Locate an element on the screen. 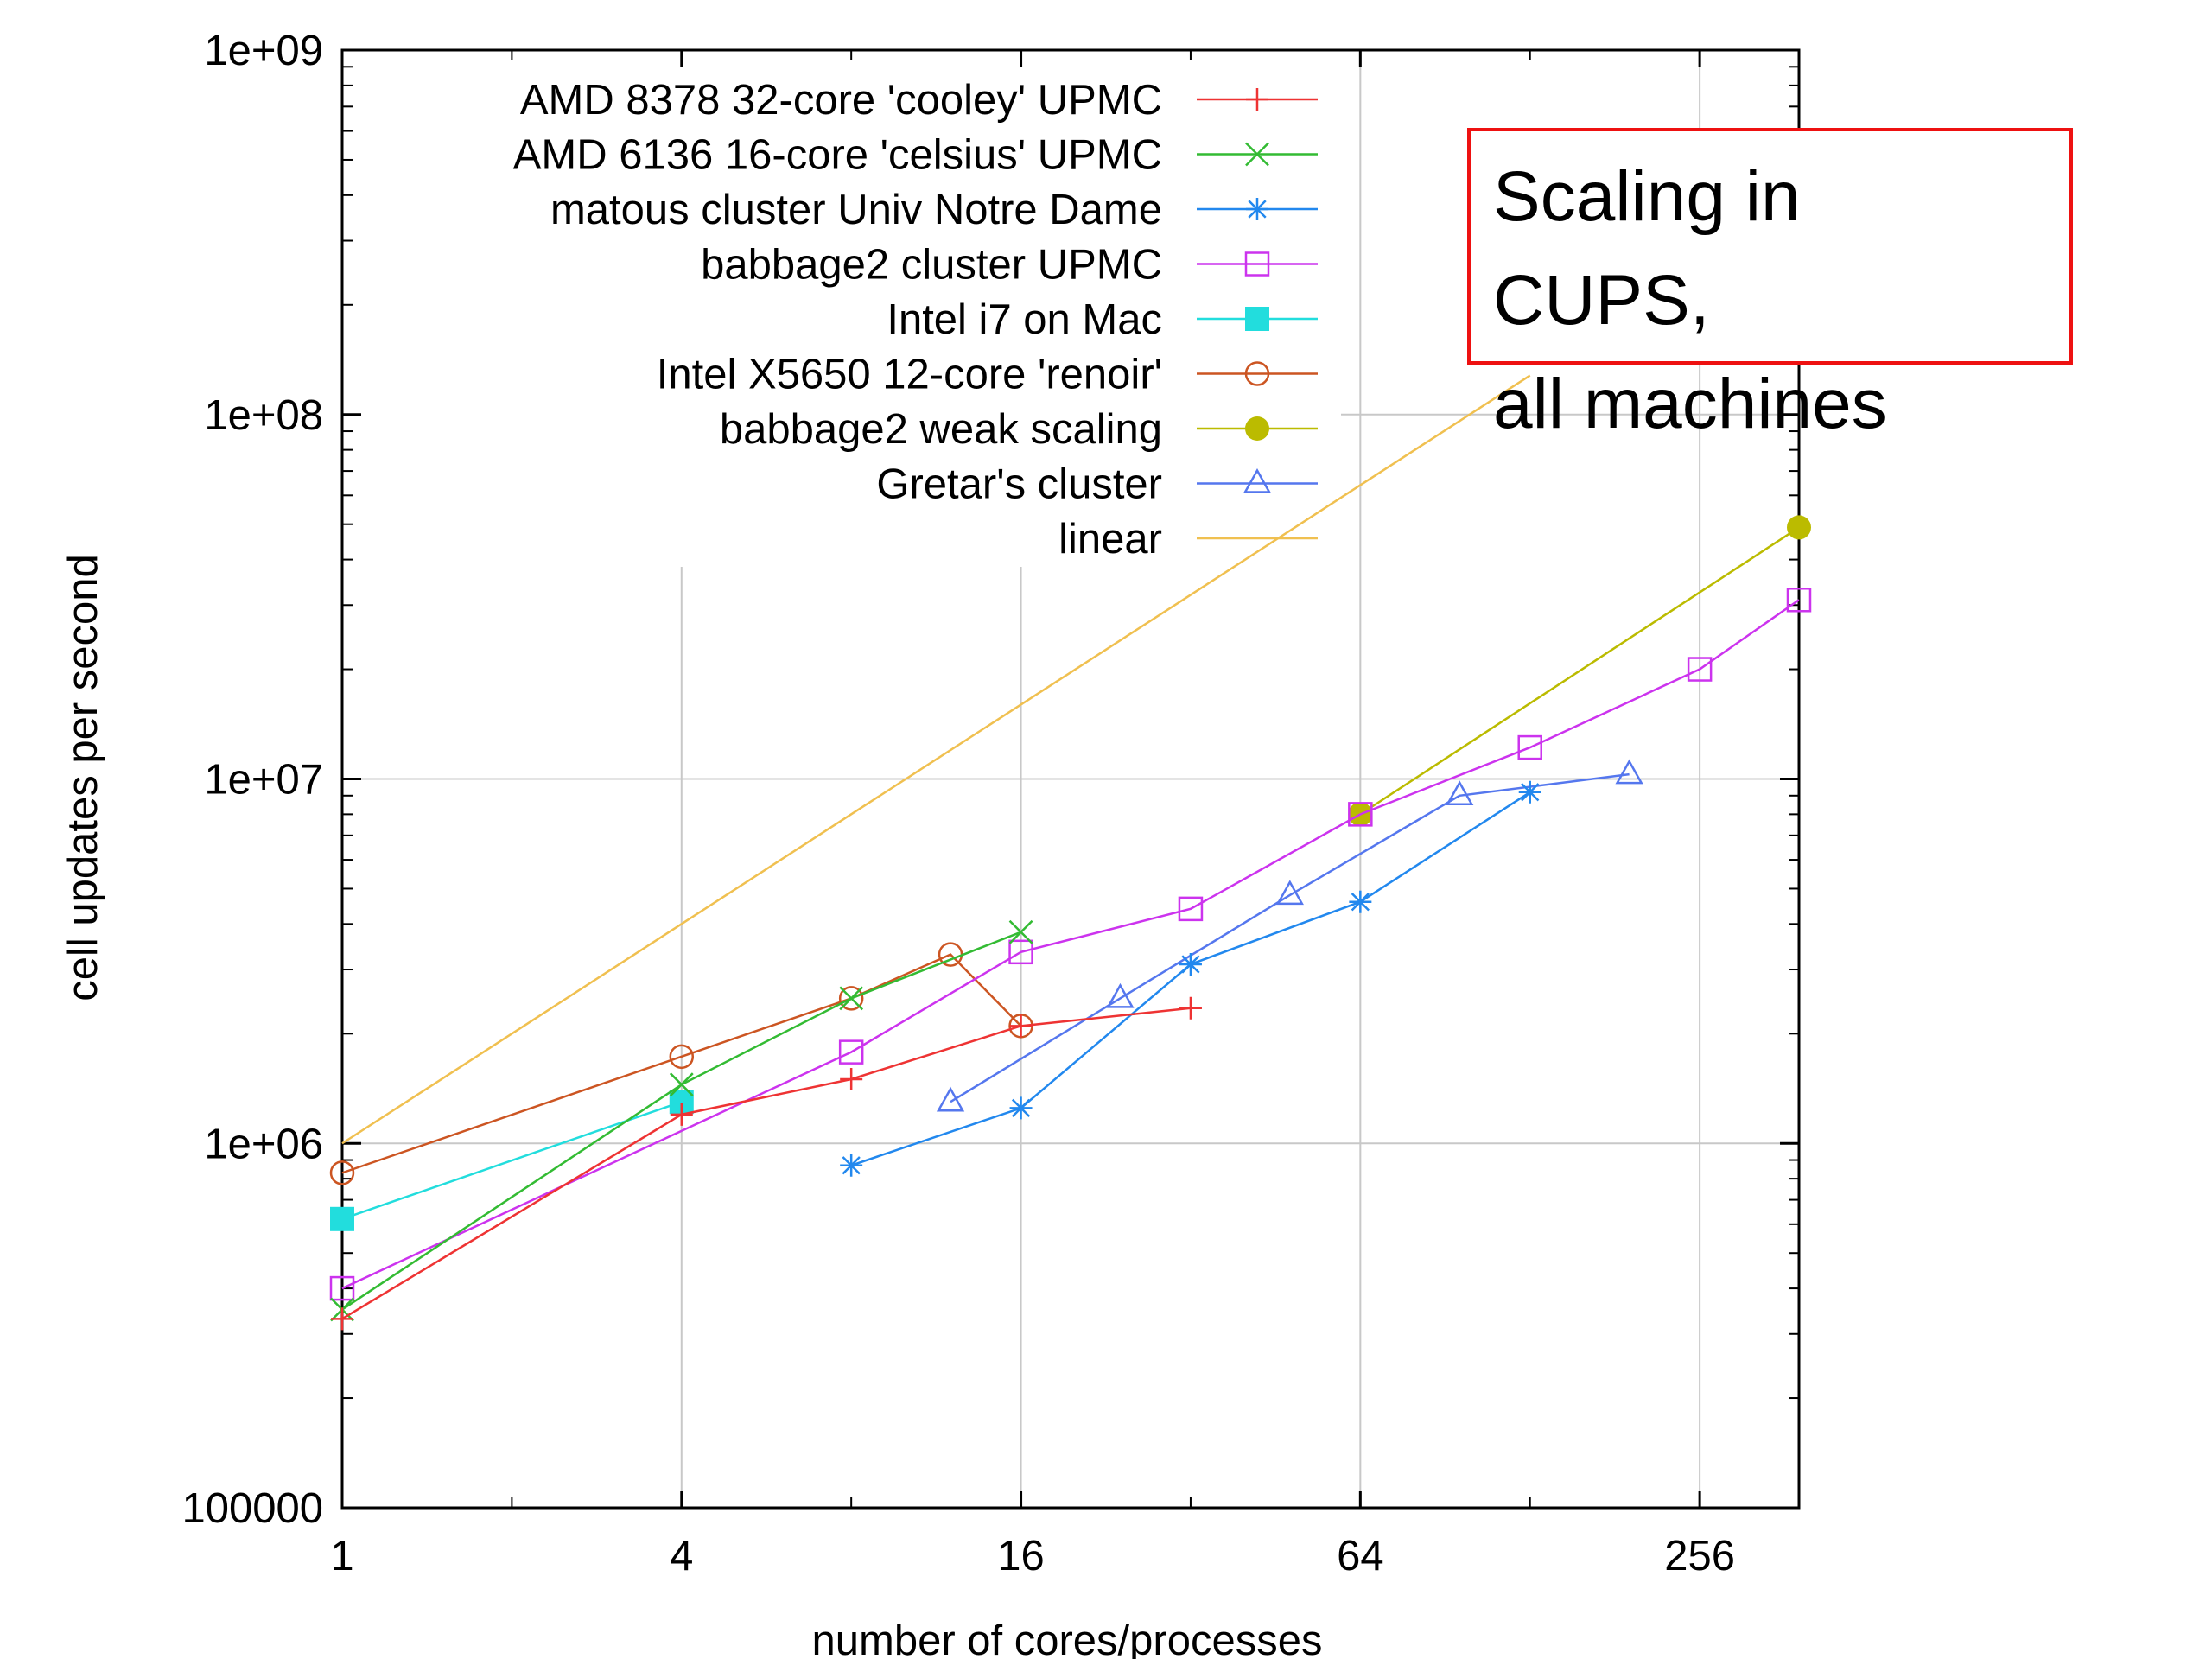 The height and width of the screenshot is (1659, 2212). legend-entry: Intel X5650 12-core 'renoir' is located at coordinates (987, 375).